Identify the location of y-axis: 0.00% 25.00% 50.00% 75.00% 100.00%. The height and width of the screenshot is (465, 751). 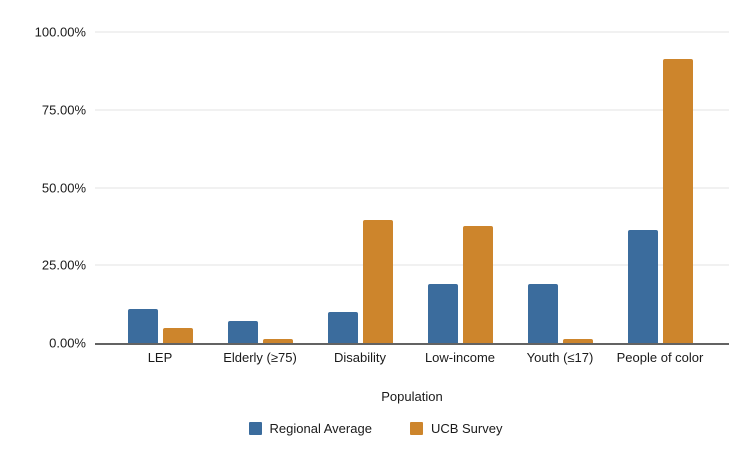
(43, 188).